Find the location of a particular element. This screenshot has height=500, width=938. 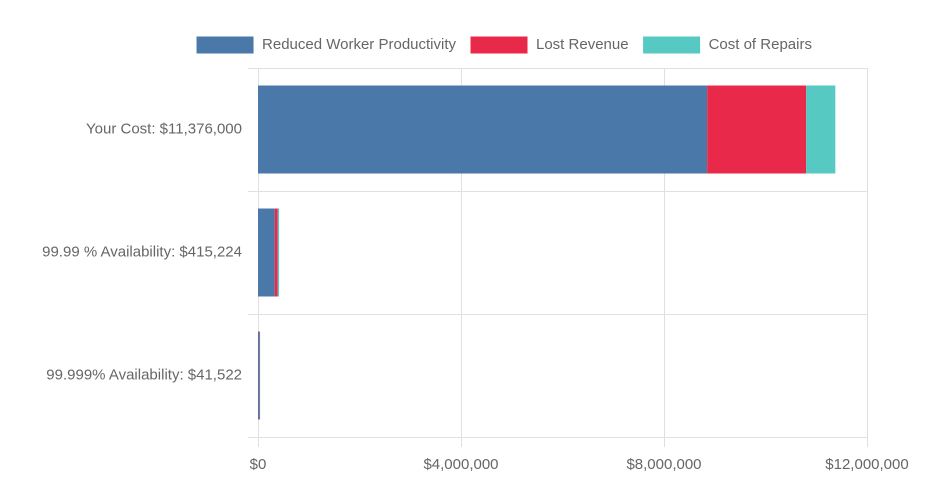

y-tick-label: 99.99 % Availability: $415,224 is located at coordinates (142, 251).